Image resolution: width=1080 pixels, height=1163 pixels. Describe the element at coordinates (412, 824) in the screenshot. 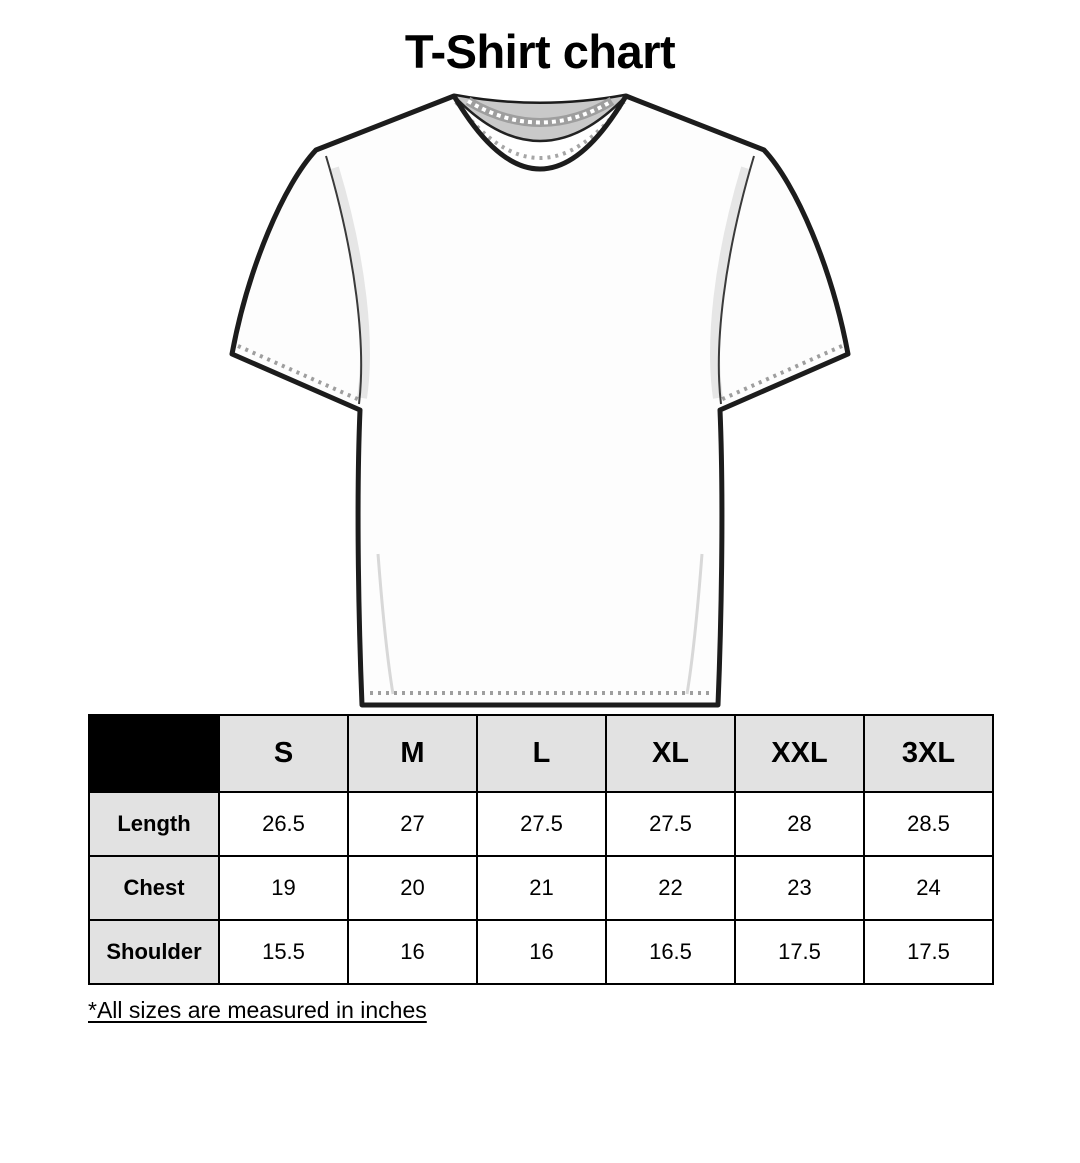

I see `cell-length-m: 27` at that location.